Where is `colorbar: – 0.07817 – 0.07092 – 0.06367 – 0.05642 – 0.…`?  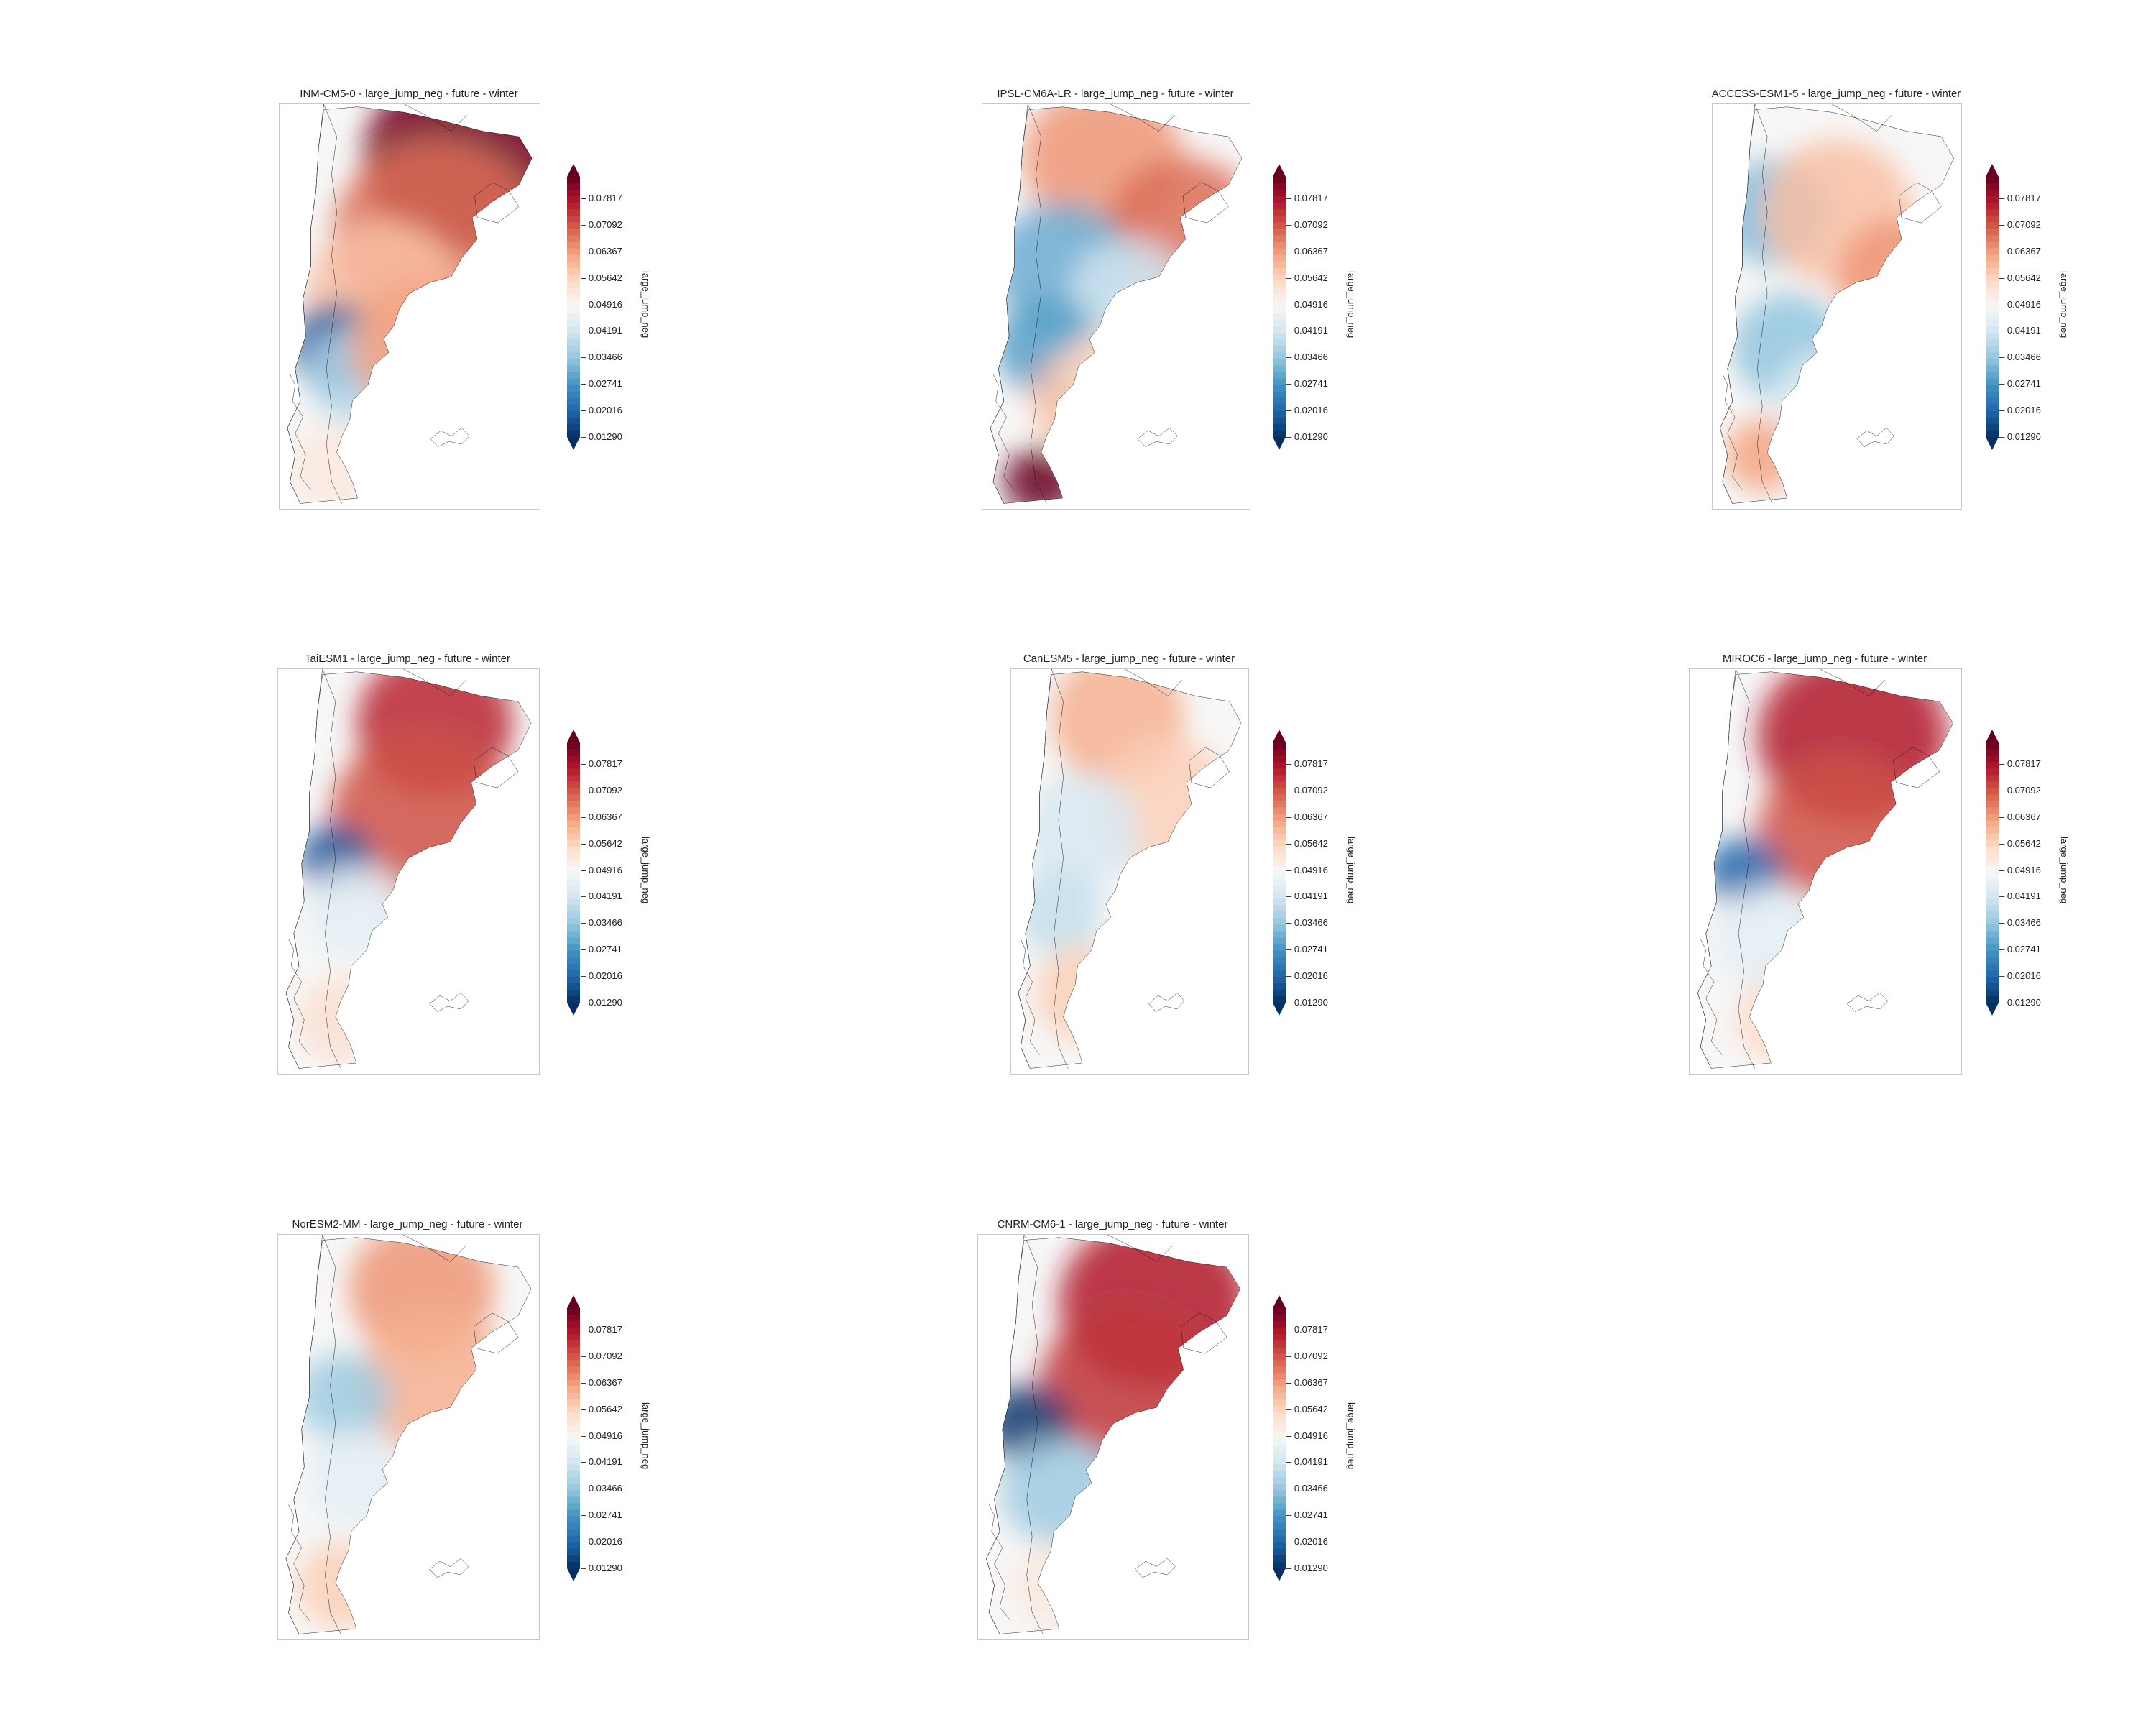 colorbar: – 0.07817 – 0.07092 – 0.06367 – 0.05642 – 0.… is located at coordinates (1315, 873).